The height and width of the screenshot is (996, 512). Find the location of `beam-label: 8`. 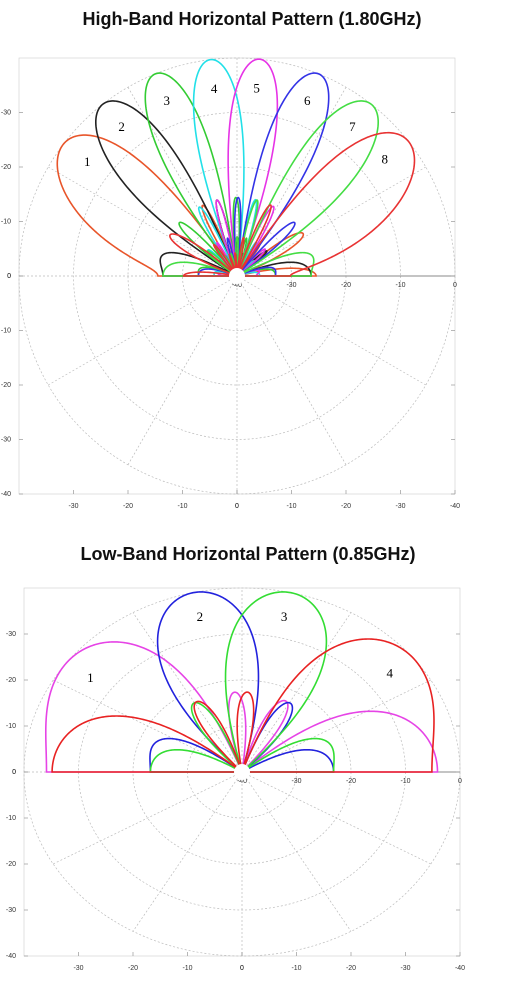

beam-label: 8 is located at coordinates (384, 159).